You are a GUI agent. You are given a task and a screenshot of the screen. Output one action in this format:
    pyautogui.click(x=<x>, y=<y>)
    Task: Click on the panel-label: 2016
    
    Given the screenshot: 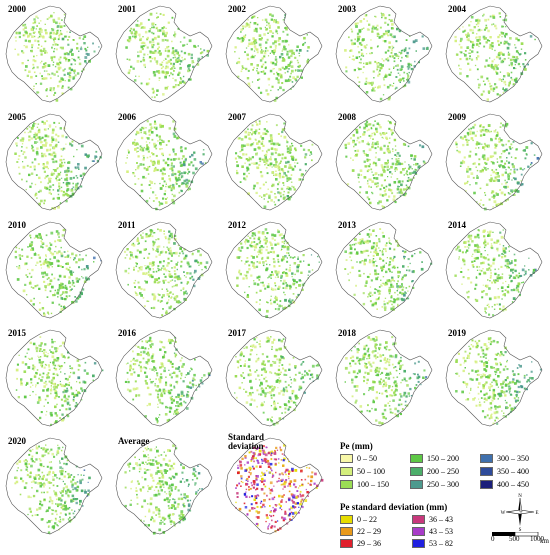 What is the action you would take?
    pyautogui.click(x=127, y=333)
    